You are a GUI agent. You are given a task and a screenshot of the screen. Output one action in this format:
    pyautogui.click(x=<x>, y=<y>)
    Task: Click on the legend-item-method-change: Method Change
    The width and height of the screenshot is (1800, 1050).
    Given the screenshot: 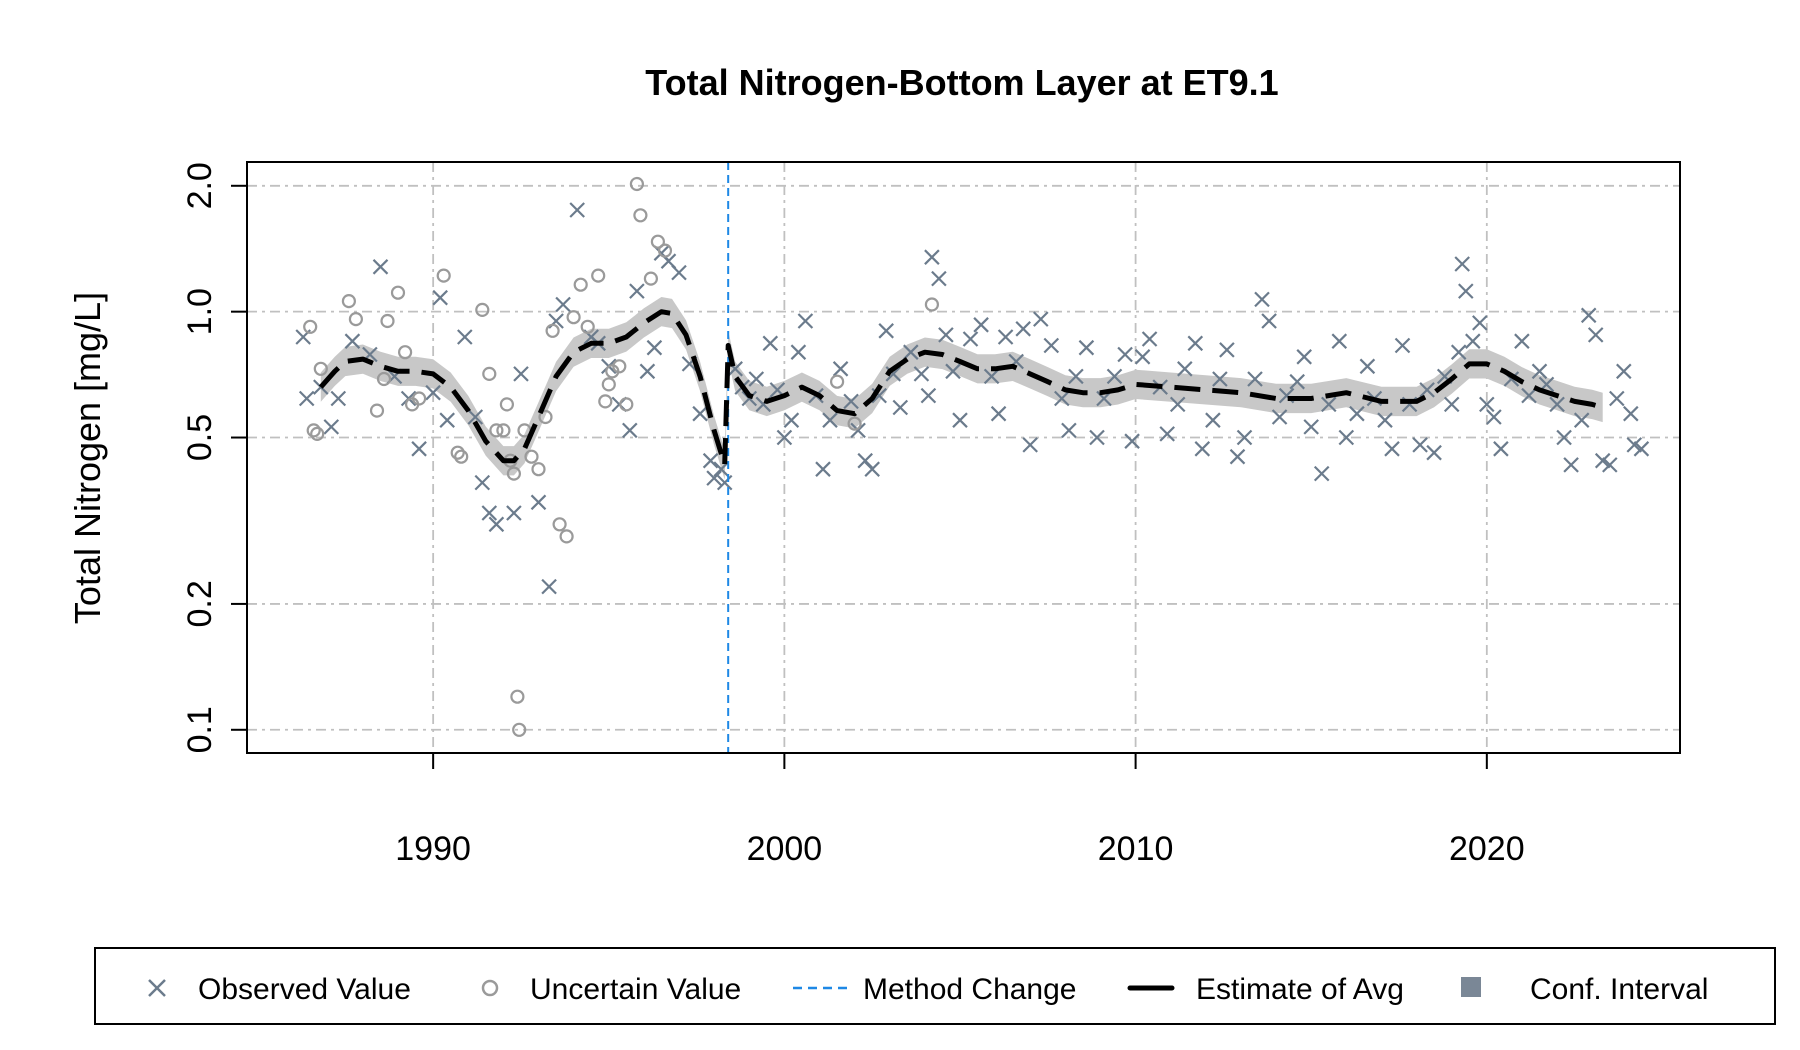 What is the action you would take?
    pyautogui.click(x=935, y=989)
    